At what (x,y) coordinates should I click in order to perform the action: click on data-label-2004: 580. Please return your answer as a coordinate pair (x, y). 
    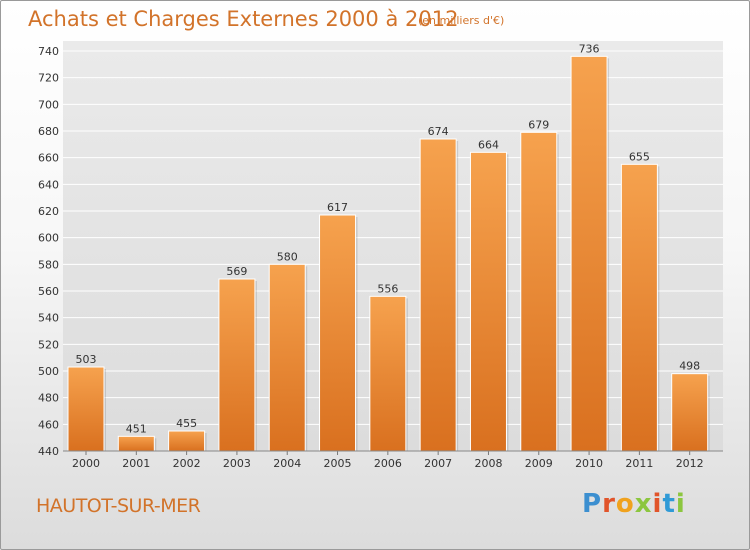
    Looking at the image, I should click on (287, 256).